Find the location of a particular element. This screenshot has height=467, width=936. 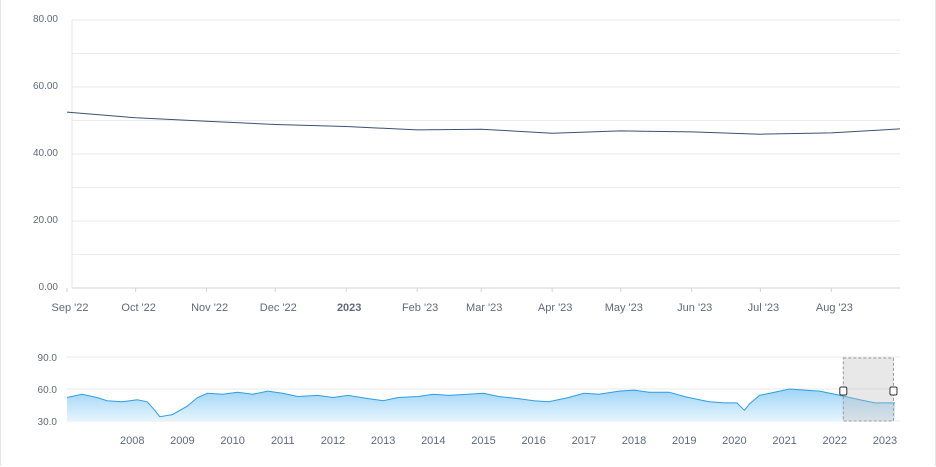

main-x-tick-label: Aug '23 is located at coordinates (834, 308).